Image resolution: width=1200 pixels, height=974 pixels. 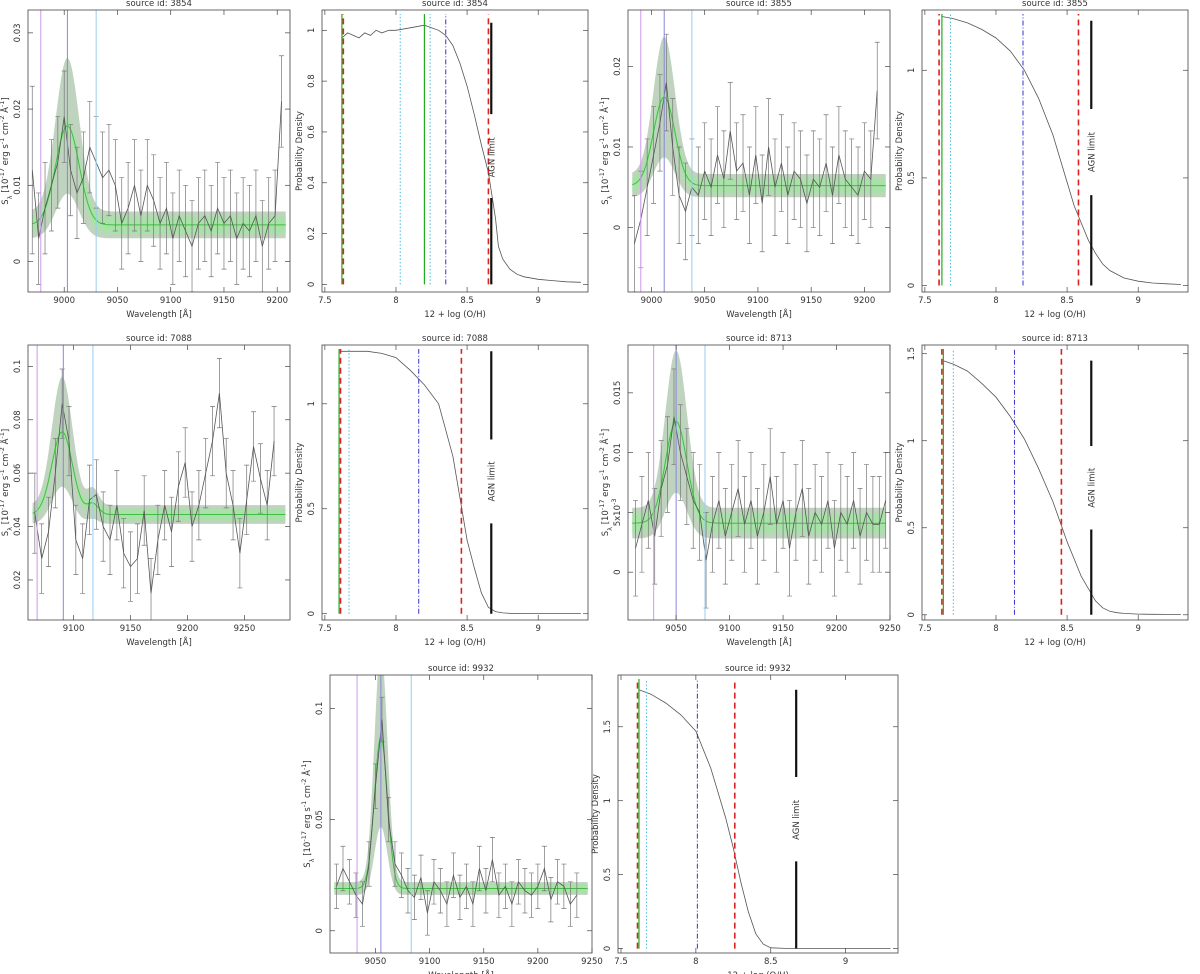 What do you see at coordinates (312, 234) in the screenshot?
I see `y-tick-label: 0.2` at bounding box center [312, 234].